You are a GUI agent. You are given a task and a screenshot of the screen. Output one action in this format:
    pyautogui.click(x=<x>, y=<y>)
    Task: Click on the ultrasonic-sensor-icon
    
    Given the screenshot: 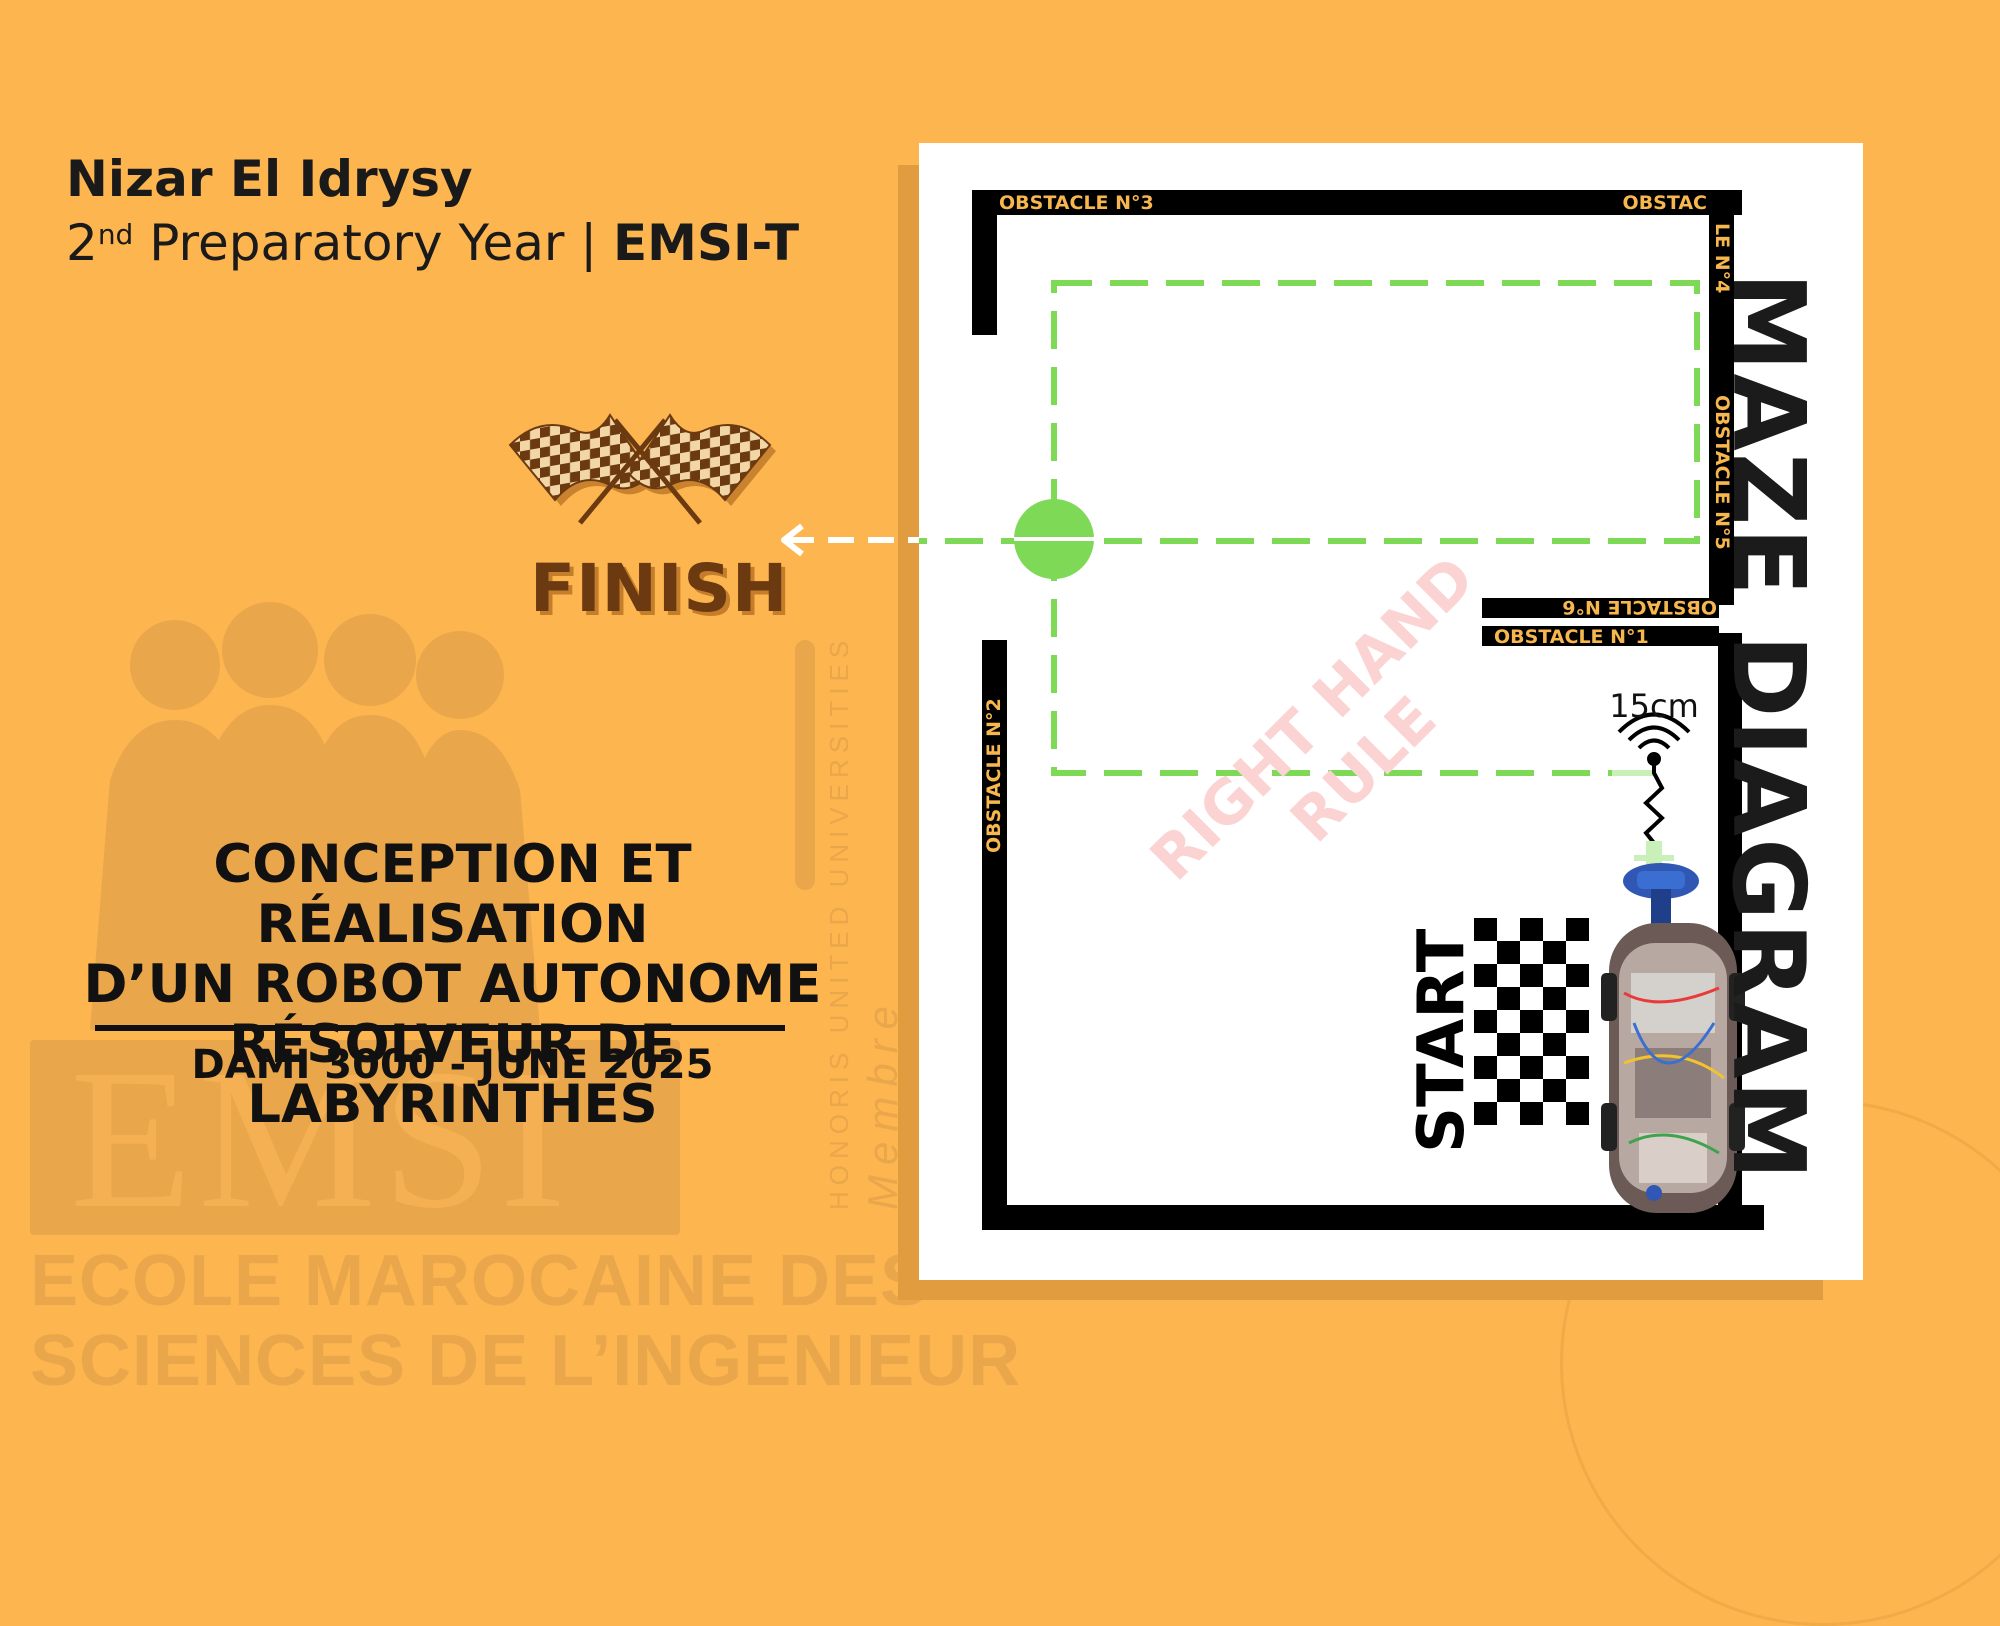 What is the action you would take?
    pyautogui.click(x=1654, y=786)
    